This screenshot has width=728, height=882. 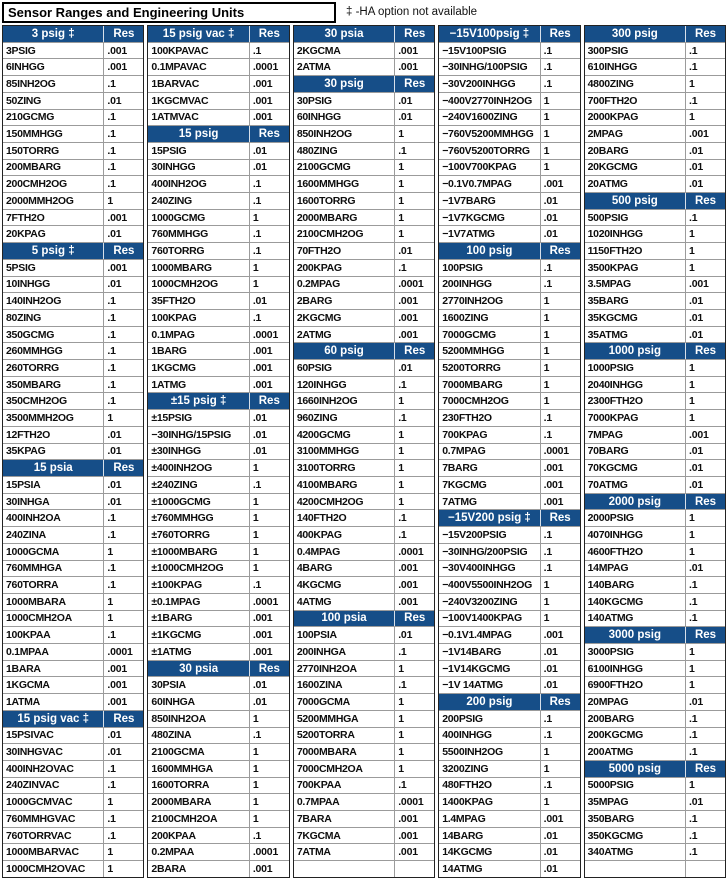 What do you see at coordinates (345, 434) in the screenshot?
I see `range-cell: 4200GCMG` at bounding box center [345, 434].